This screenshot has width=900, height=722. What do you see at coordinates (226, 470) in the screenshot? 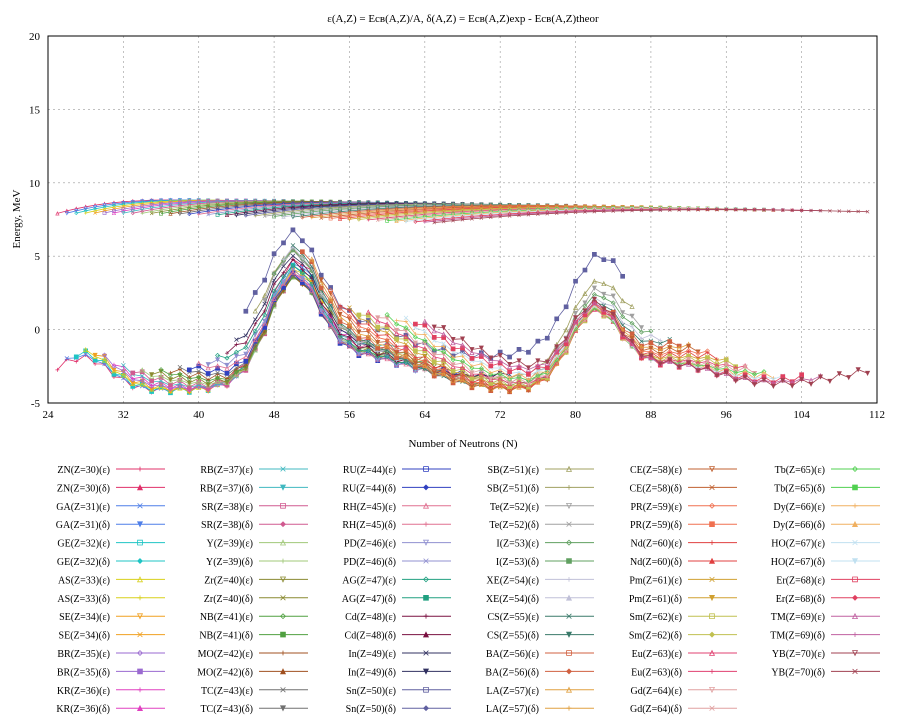
I see `legend-label: RB(Z=37)(ε)` at bounding box center [226, 470].